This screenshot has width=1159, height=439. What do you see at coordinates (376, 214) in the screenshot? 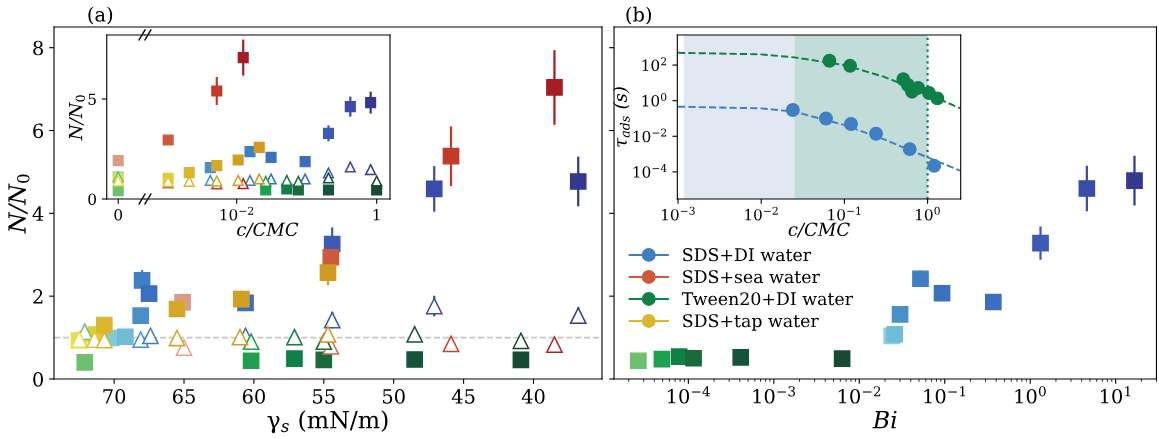
I see `x-tick-label: 1` at bounding box center [376, 214].